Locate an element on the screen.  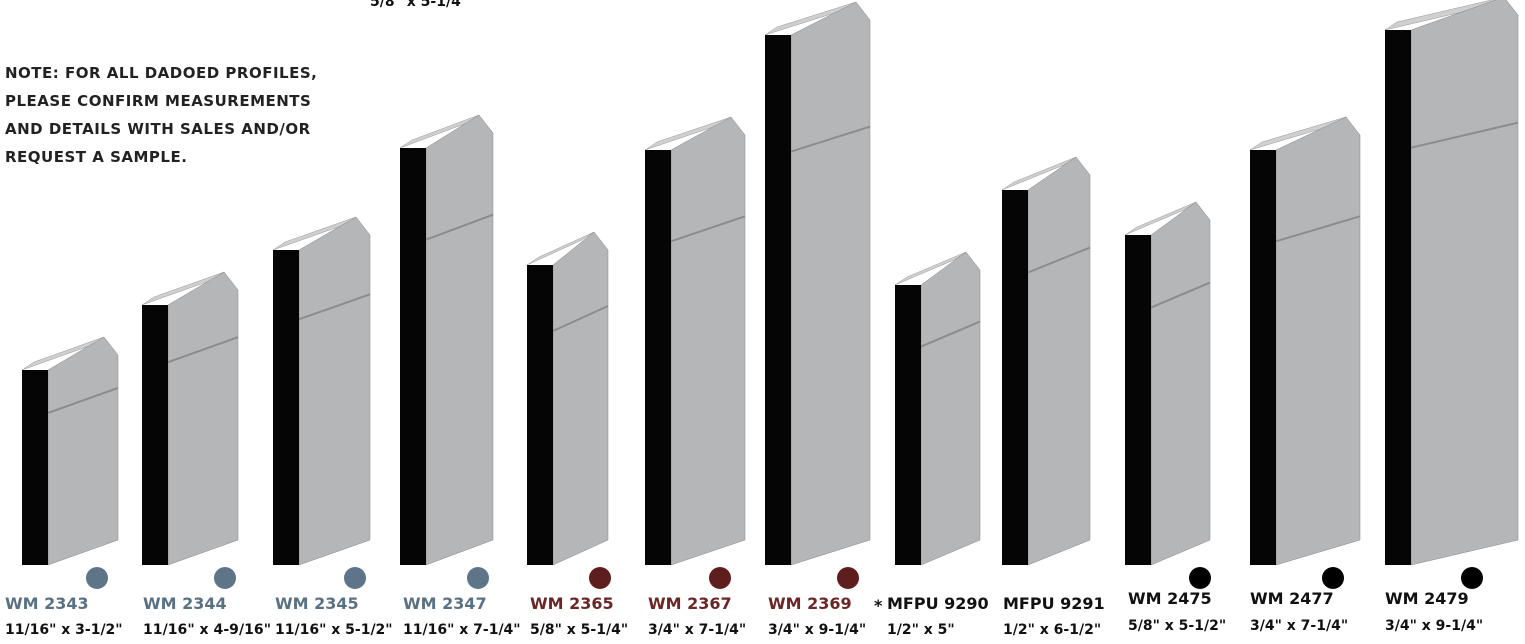
marker: * is located at coordinates (878, 605).